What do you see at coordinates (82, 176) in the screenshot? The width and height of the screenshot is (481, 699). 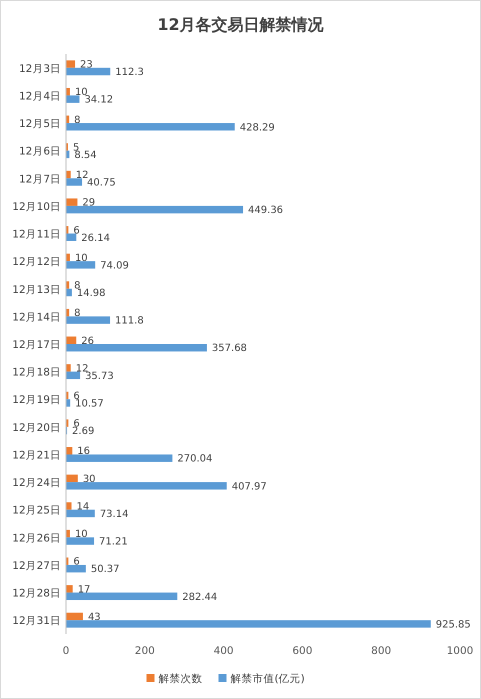 I see `data-label: 12` at bounding box center [82, 176].